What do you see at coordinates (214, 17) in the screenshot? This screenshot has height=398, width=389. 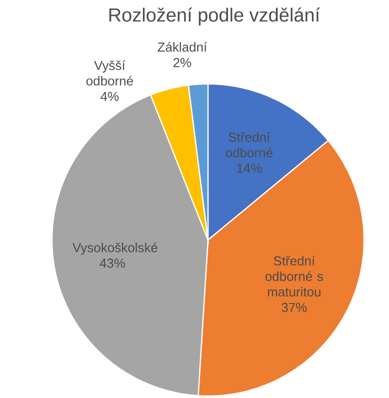 I see `chart-title: Rozložení podle vzdělání` at bounding box center [214, 17].